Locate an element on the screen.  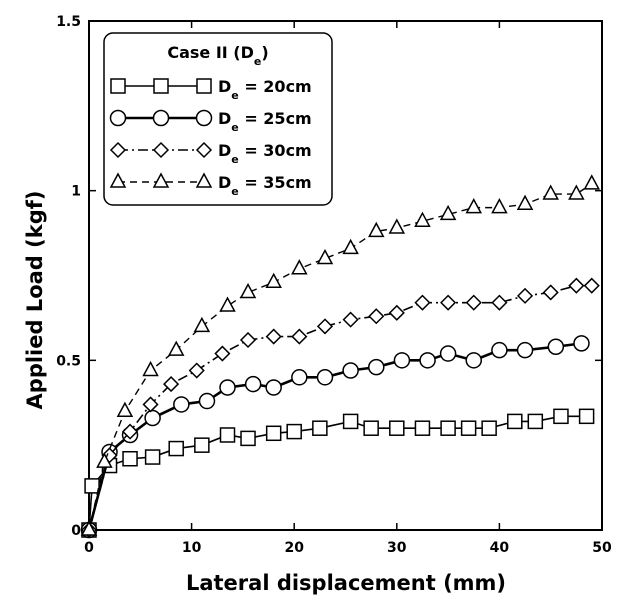
legend-label: De = 20cm is located at coordinates (265, 89).